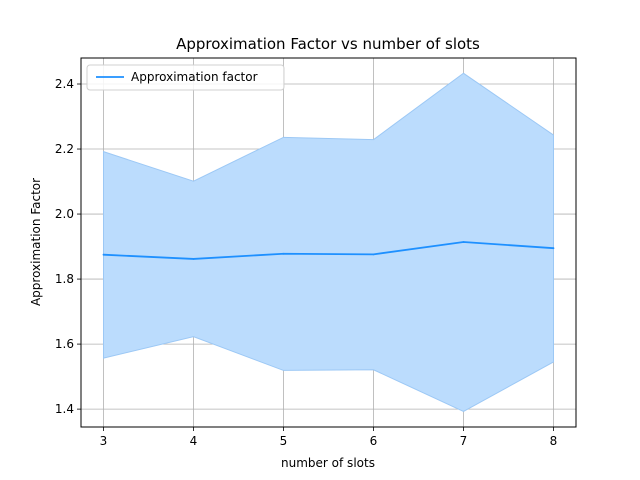 This screenshot has height=480, width=640. I want to click on y-tick-label: 2.0, so click(64, 214).